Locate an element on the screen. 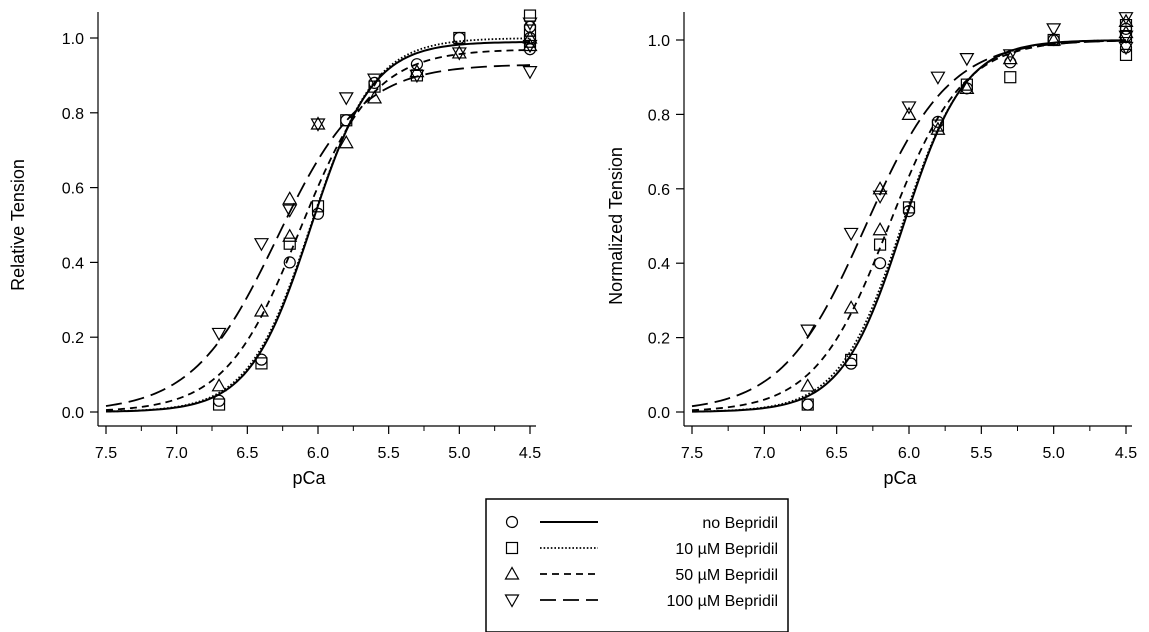 This screenshot has width=1149, height=632. y-axis-title: Normalized Tension is located at coordinates (616, 226).